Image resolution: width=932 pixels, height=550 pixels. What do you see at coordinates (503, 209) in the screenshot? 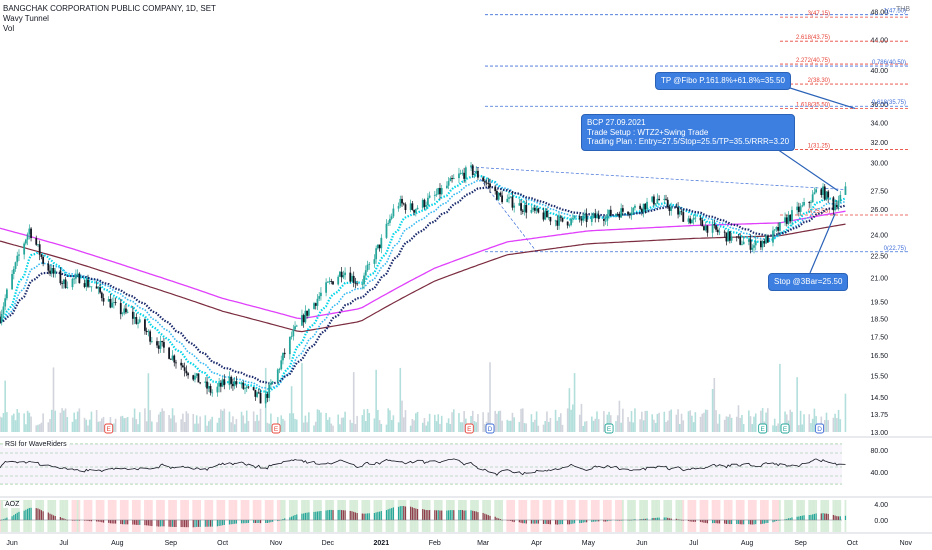
I see `trend-line-lower` at bounding box center [503, 209].